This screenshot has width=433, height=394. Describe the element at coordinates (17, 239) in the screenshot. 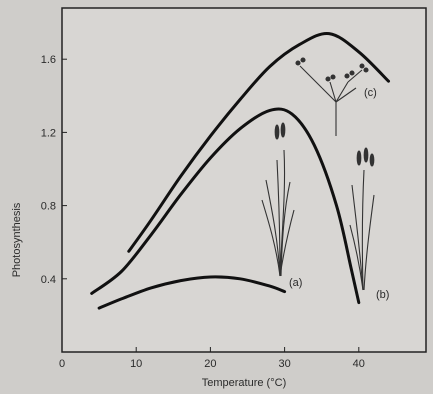

I see `y-axis-label: Photosynthesis` at that location.